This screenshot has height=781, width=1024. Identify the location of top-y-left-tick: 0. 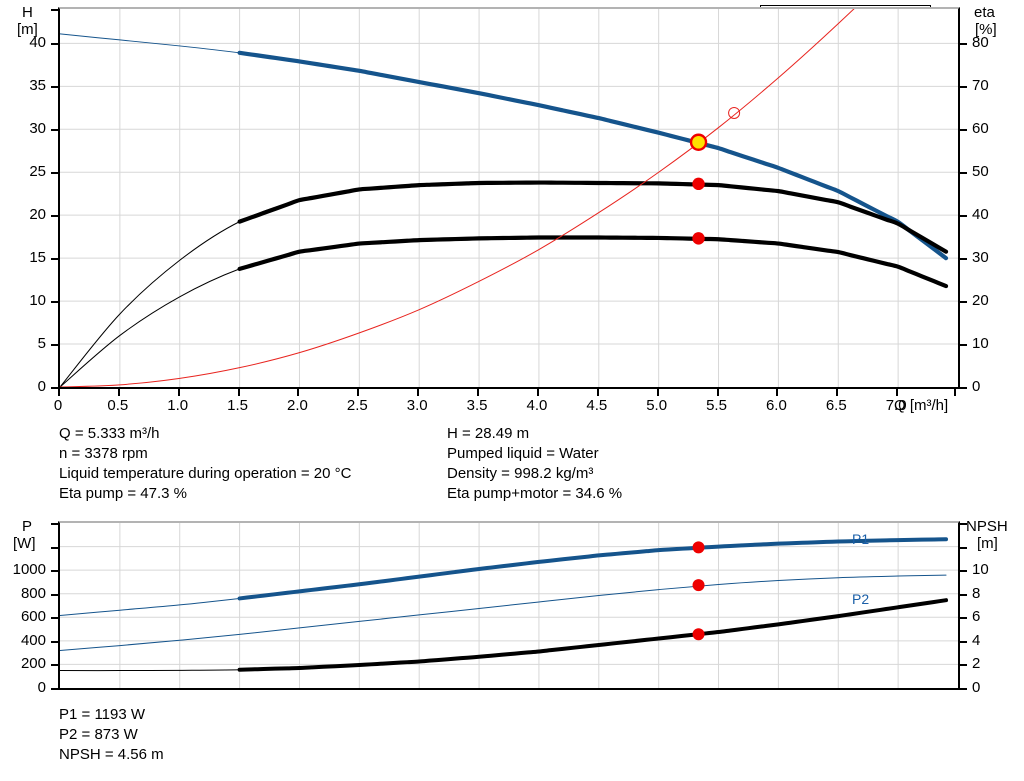
(41, 386).